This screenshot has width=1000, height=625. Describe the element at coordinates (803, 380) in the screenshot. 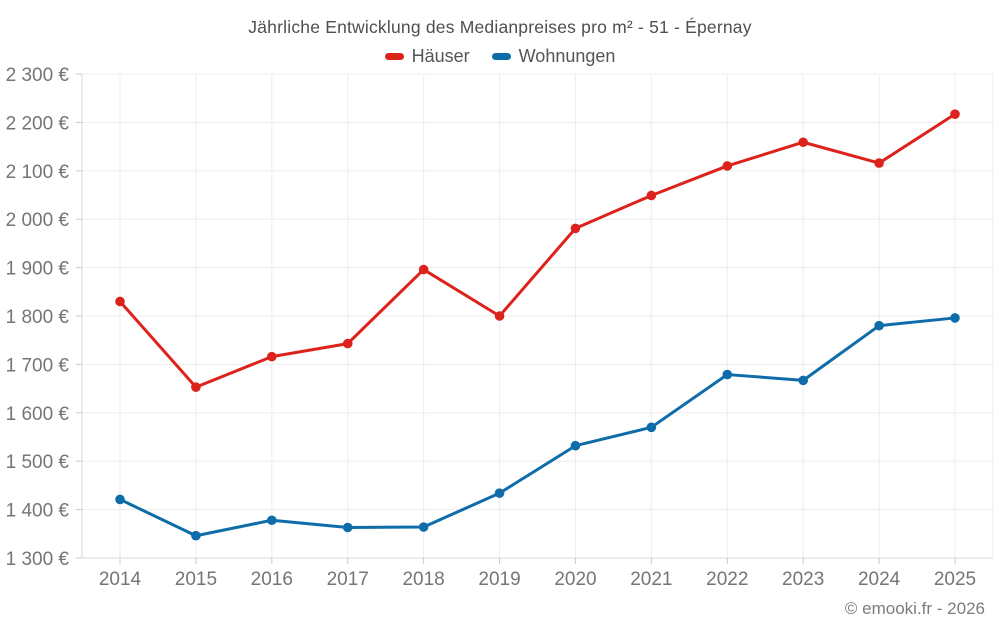

I see `wohnungen-point-2023` at that location.